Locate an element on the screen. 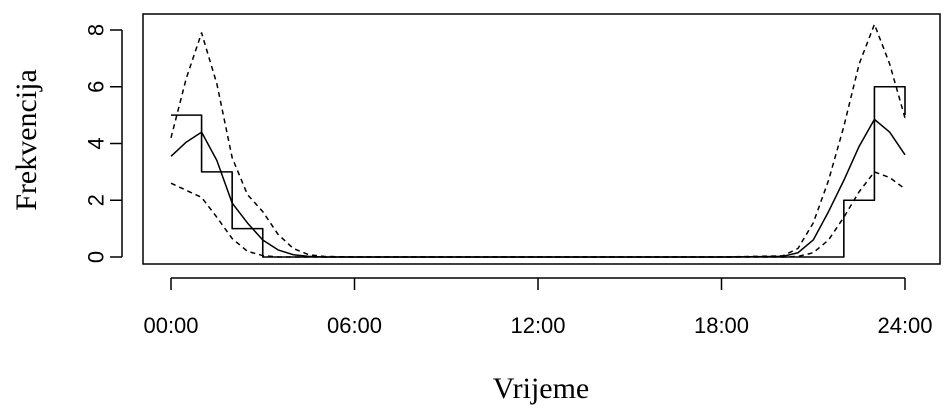 The height and width of the screenshot is (408, 944). x-tick-label: 18:00 is located at coordinates (721, 325).